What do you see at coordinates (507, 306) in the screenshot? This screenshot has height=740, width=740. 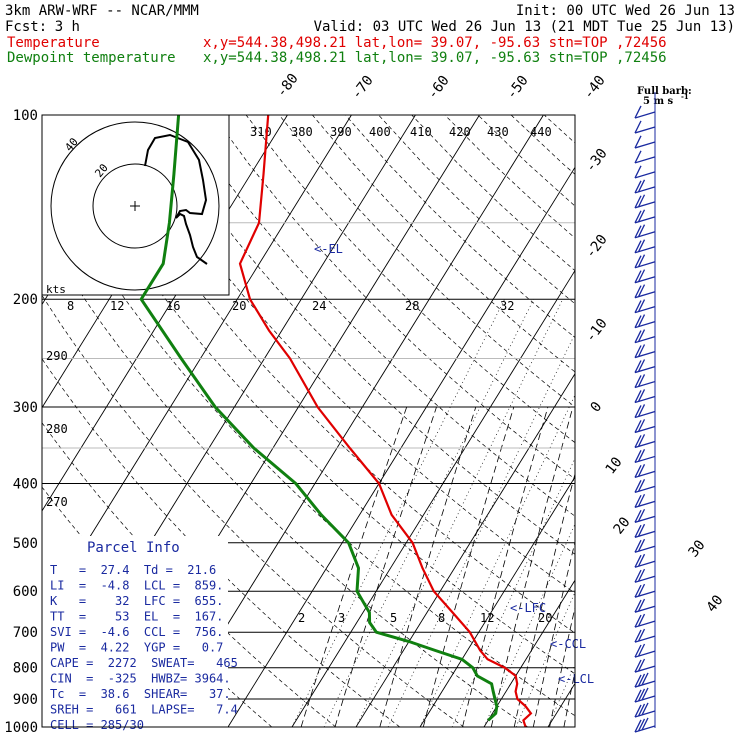 I see `mixing-ratio-label: 32` at bounding box center [507, 306].